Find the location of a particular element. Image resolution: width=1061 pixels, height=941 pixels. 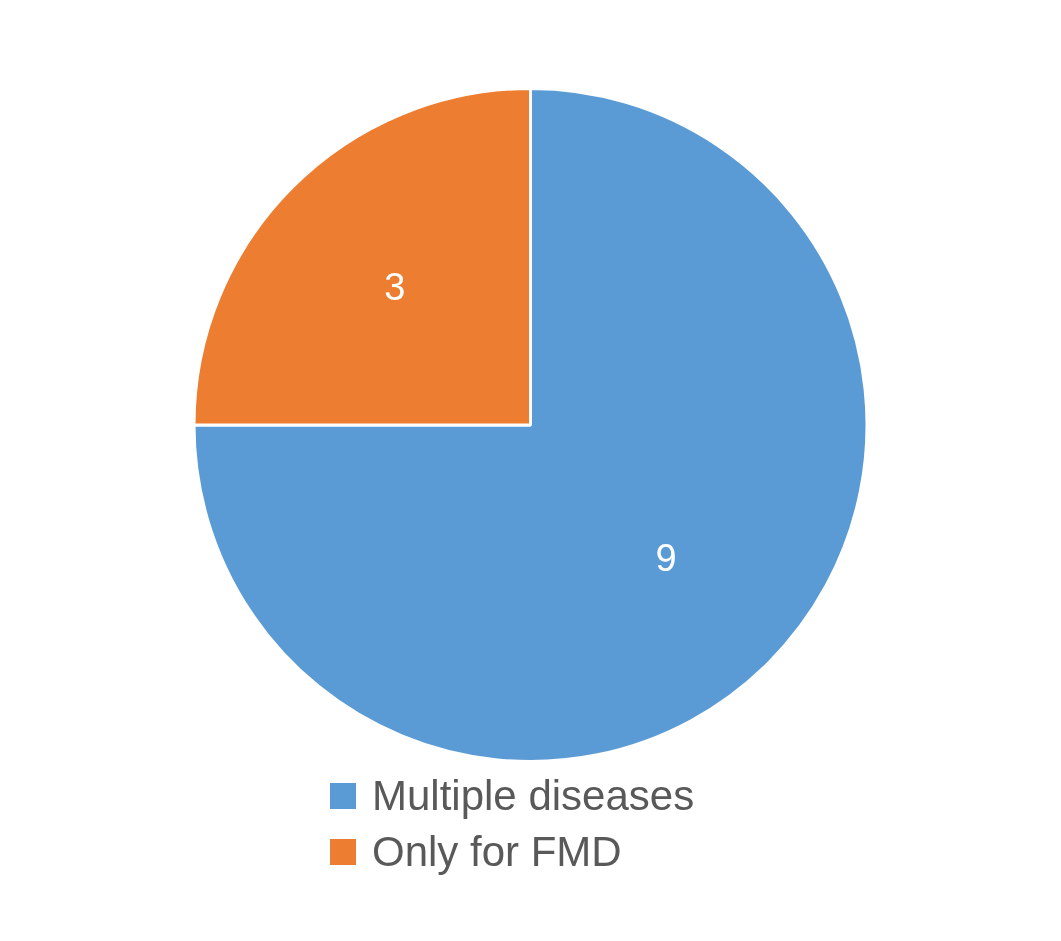

data-label: 3 is located at coordinates (395, 286).